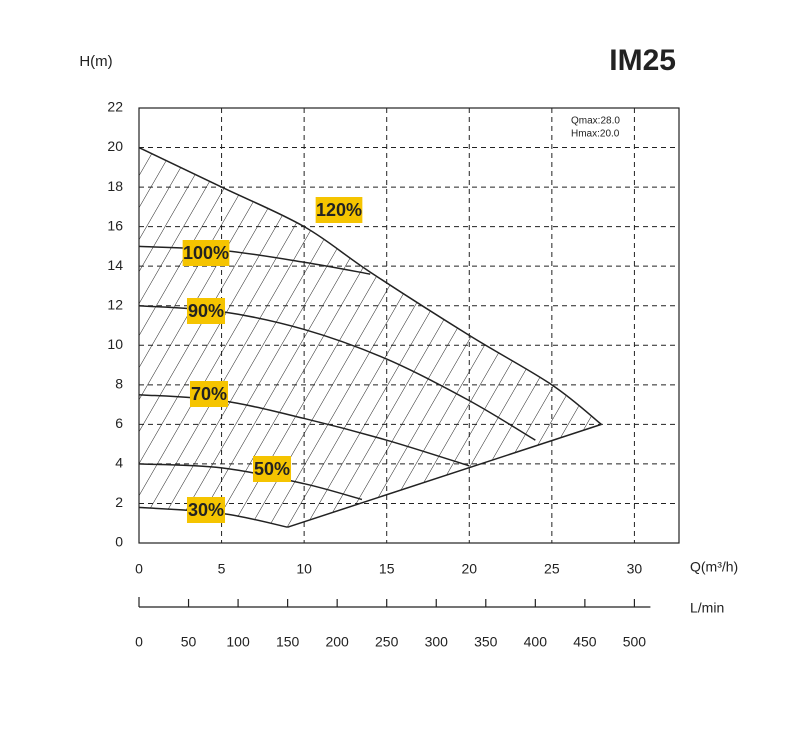 The height and width of the screenshot is (737, 800). I want to click on series-label: 100%, so click(206, 253).